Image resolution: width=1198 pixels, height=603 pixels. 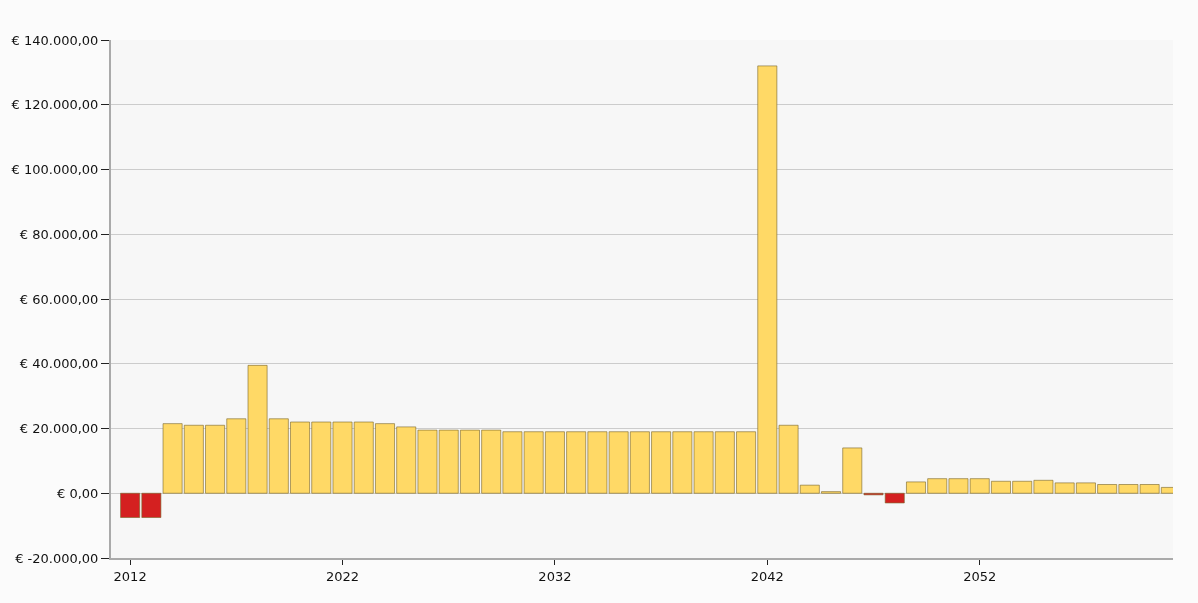 What do you see at coordinates (555, 576) in the screenshot?
I see `x-tick-label: 2032` at bounding box center [555, 576].